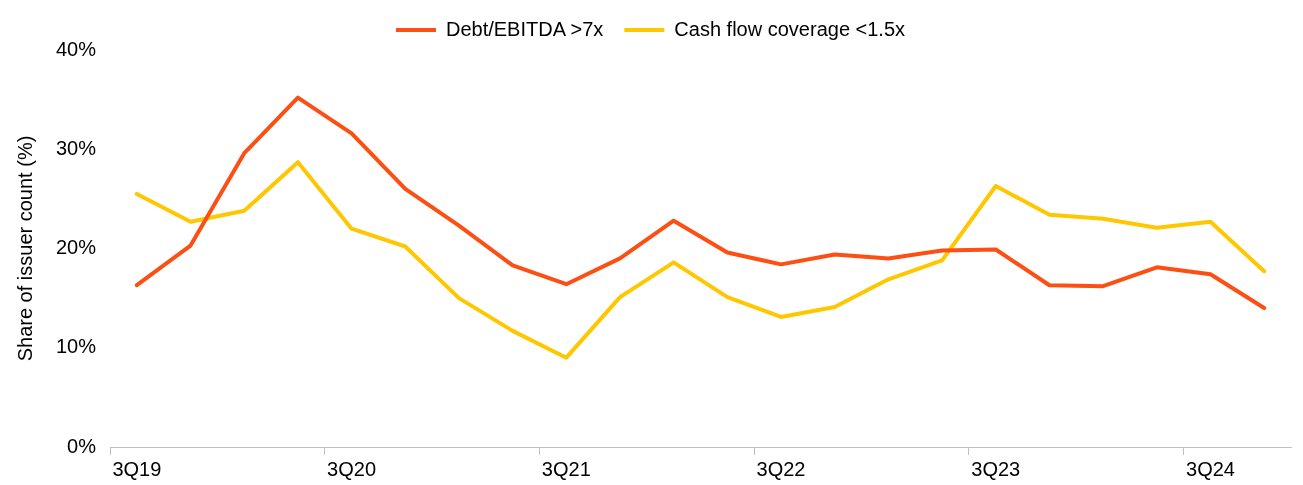 The image size is (1303, 485). What do you see at coordinates (137, 468) in the screenshot?
I see `x-tick-label: 3Q19` at bounding box center [137, 468].